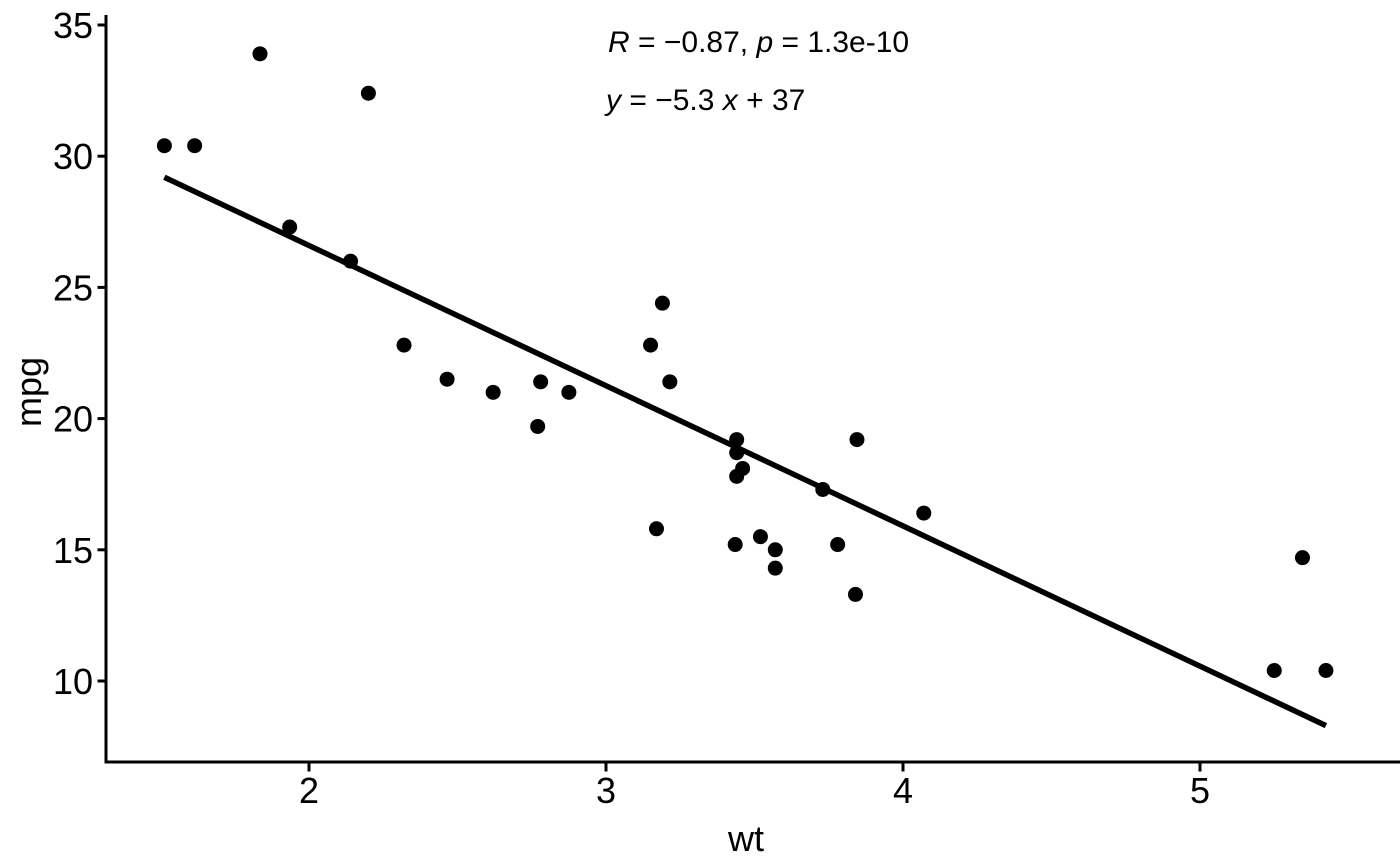 Image resolution: width=1400 pixels, height=866 pixels. What do you see at coordinates (756, 71) in the screenshot?
I see `annotation-layer: R = −0.87, p = 1.3e-10 y = −5.3 x + 37` at bounding box center [756, 71].